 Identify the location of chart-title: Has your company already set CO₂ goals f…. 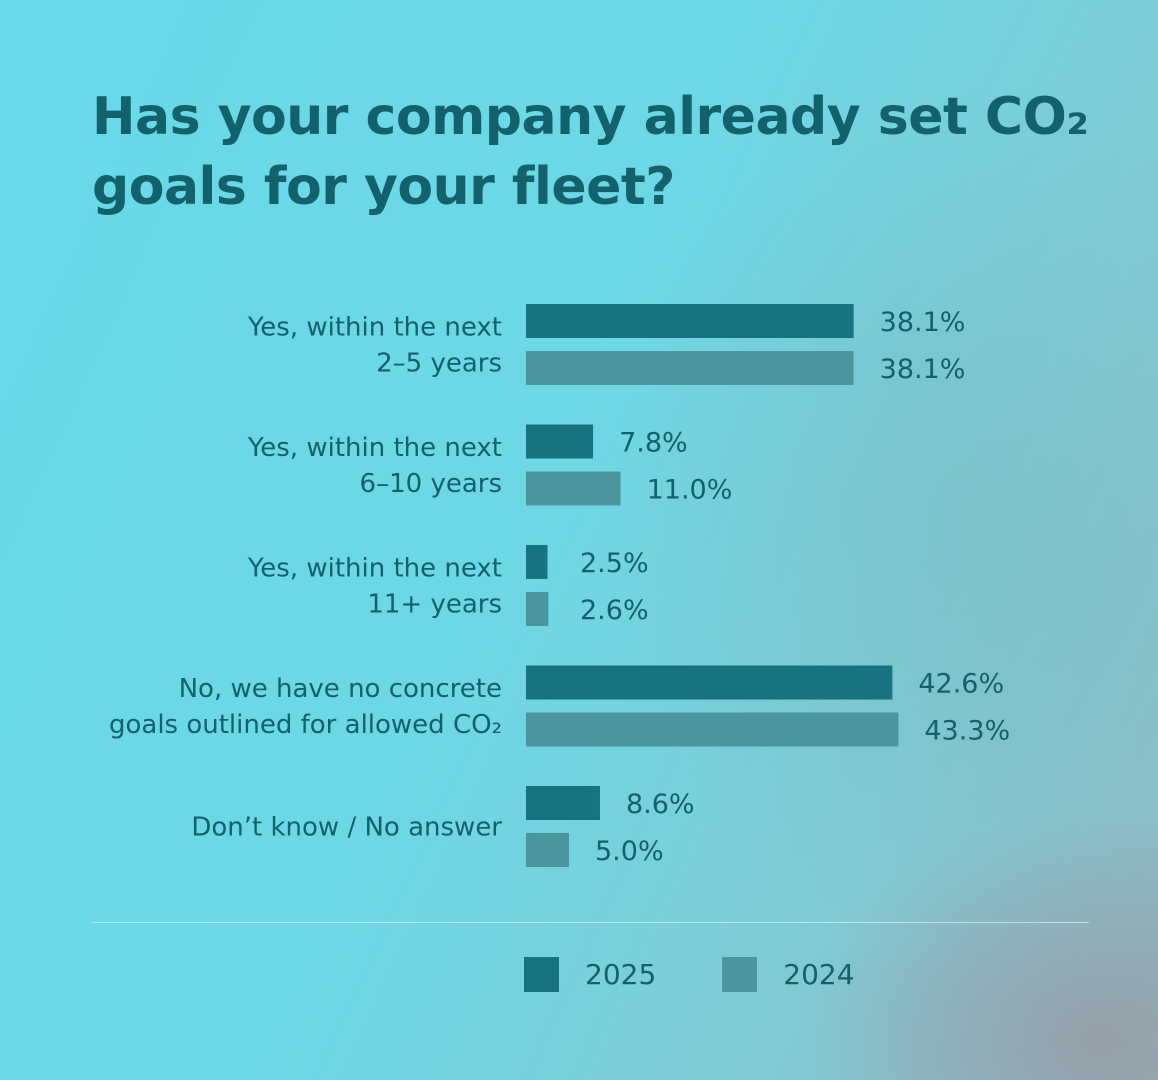
(590, 152).